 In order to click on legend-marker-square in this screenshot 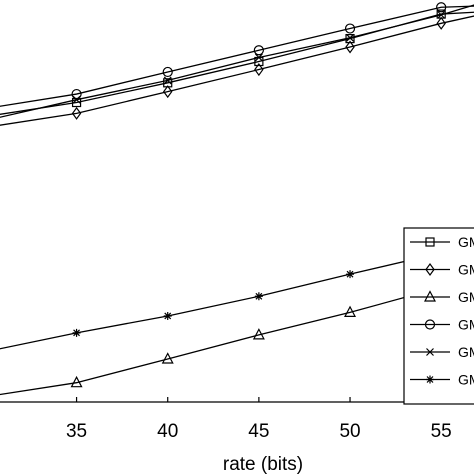, I will do `click(430, 242)`.